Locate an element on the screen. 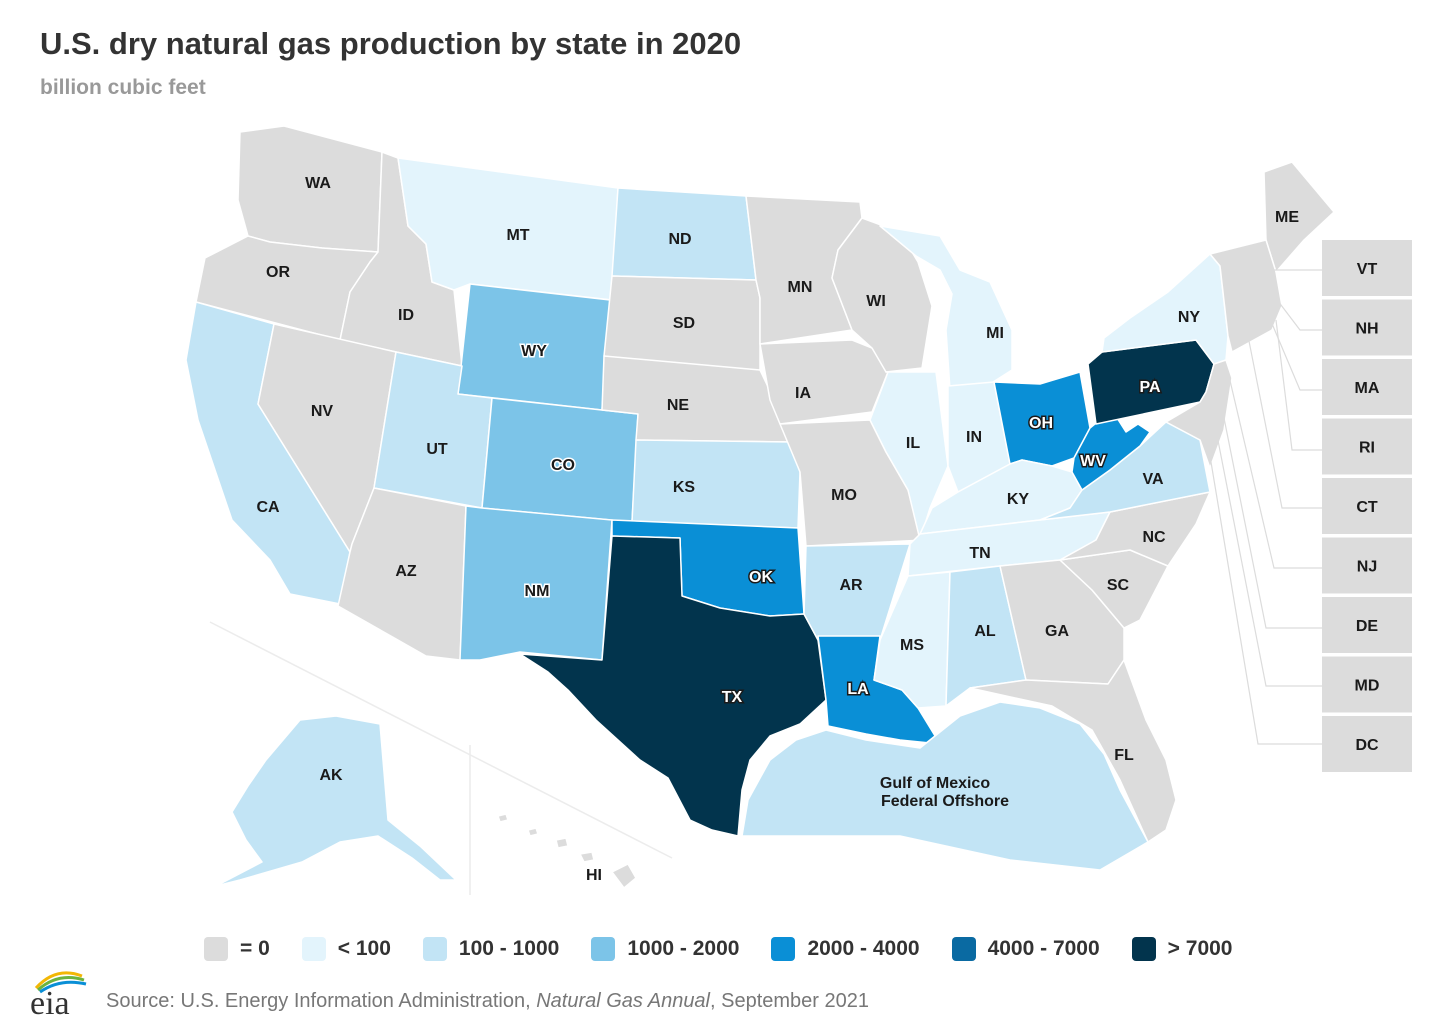 The width and height of the screenshot is (1444, 1032). state-box-VT is located at coordinates (1367, 268).